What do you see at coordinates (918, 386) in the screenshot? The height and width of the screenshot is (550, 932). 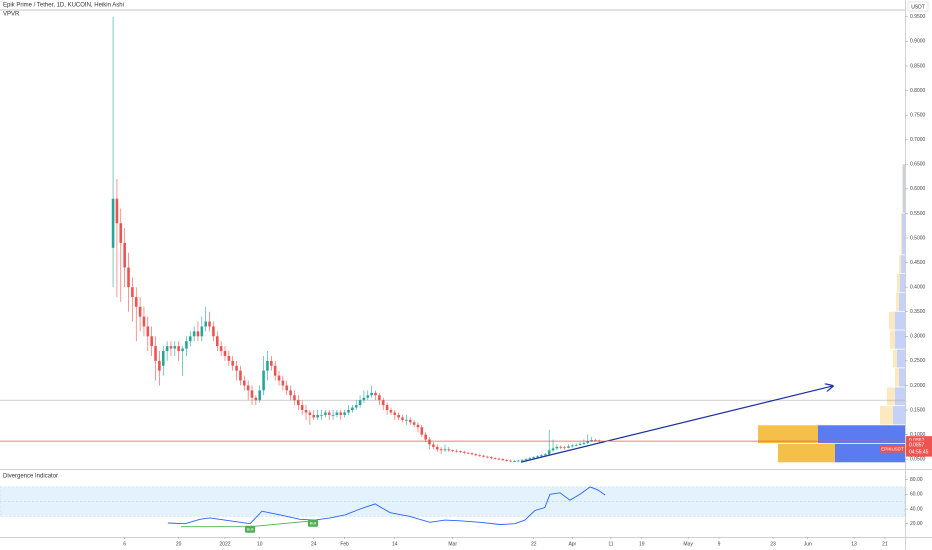 I see `y-tick-label: 0.2000` at bounding box center [918, 386].